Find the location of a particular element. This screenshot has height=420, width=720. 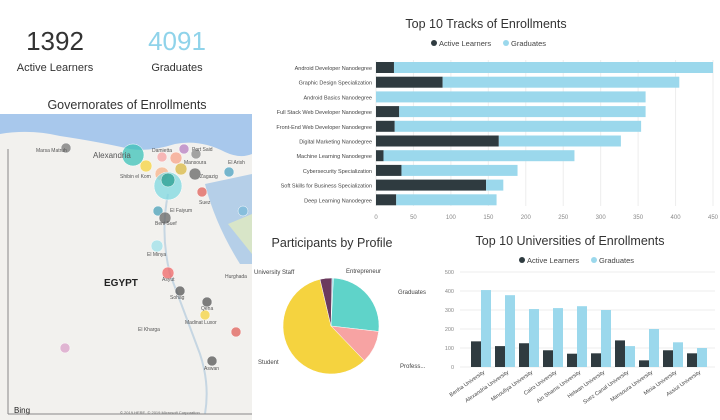

y-tick-label: 100 is located at coordinates (449, 349).